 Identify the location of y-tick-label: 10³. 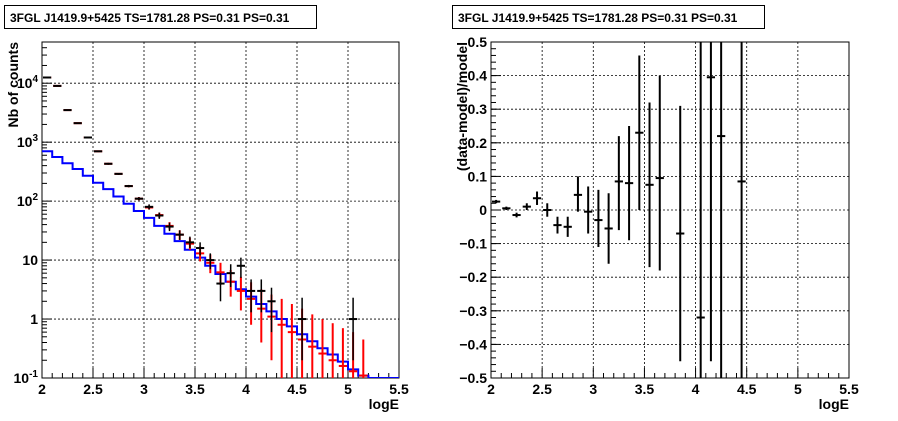
(28, 141).